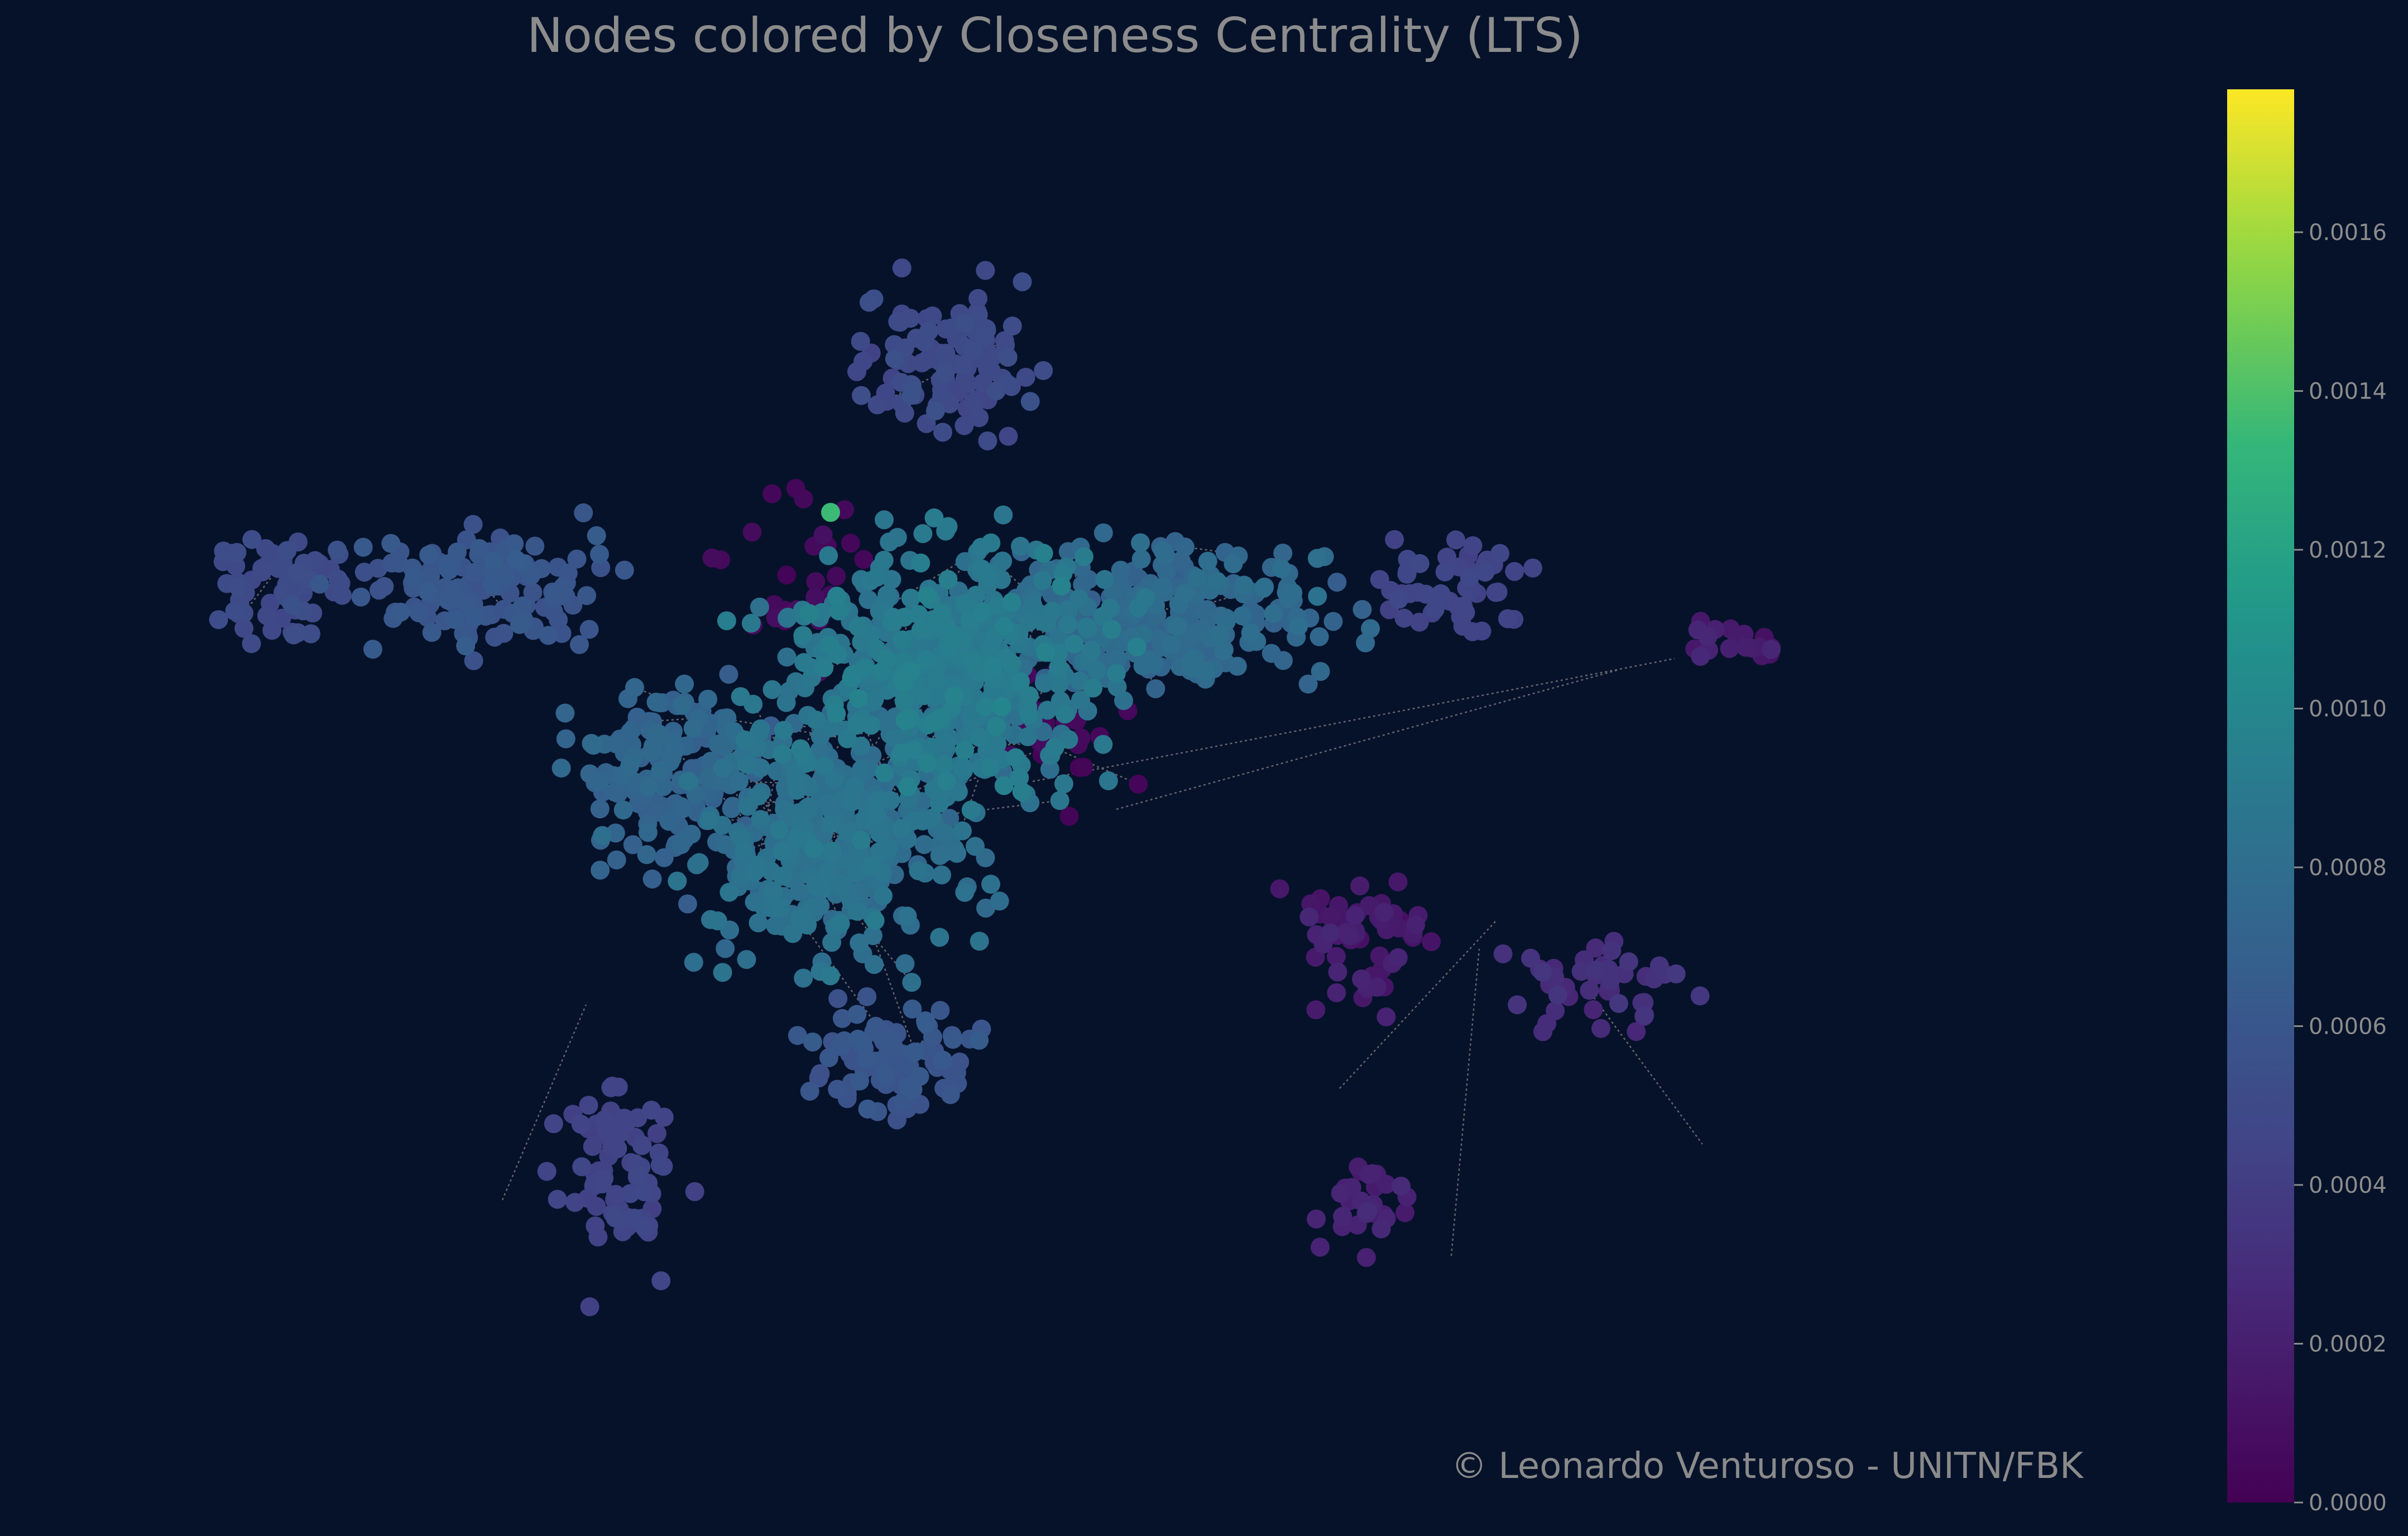  What do you see at coordinates (1768, 1467) in the screenshot?
I see `copyright-text: © Leonardo Venturoso - UNITN/FBK` at bounding box center [1768, 1467].